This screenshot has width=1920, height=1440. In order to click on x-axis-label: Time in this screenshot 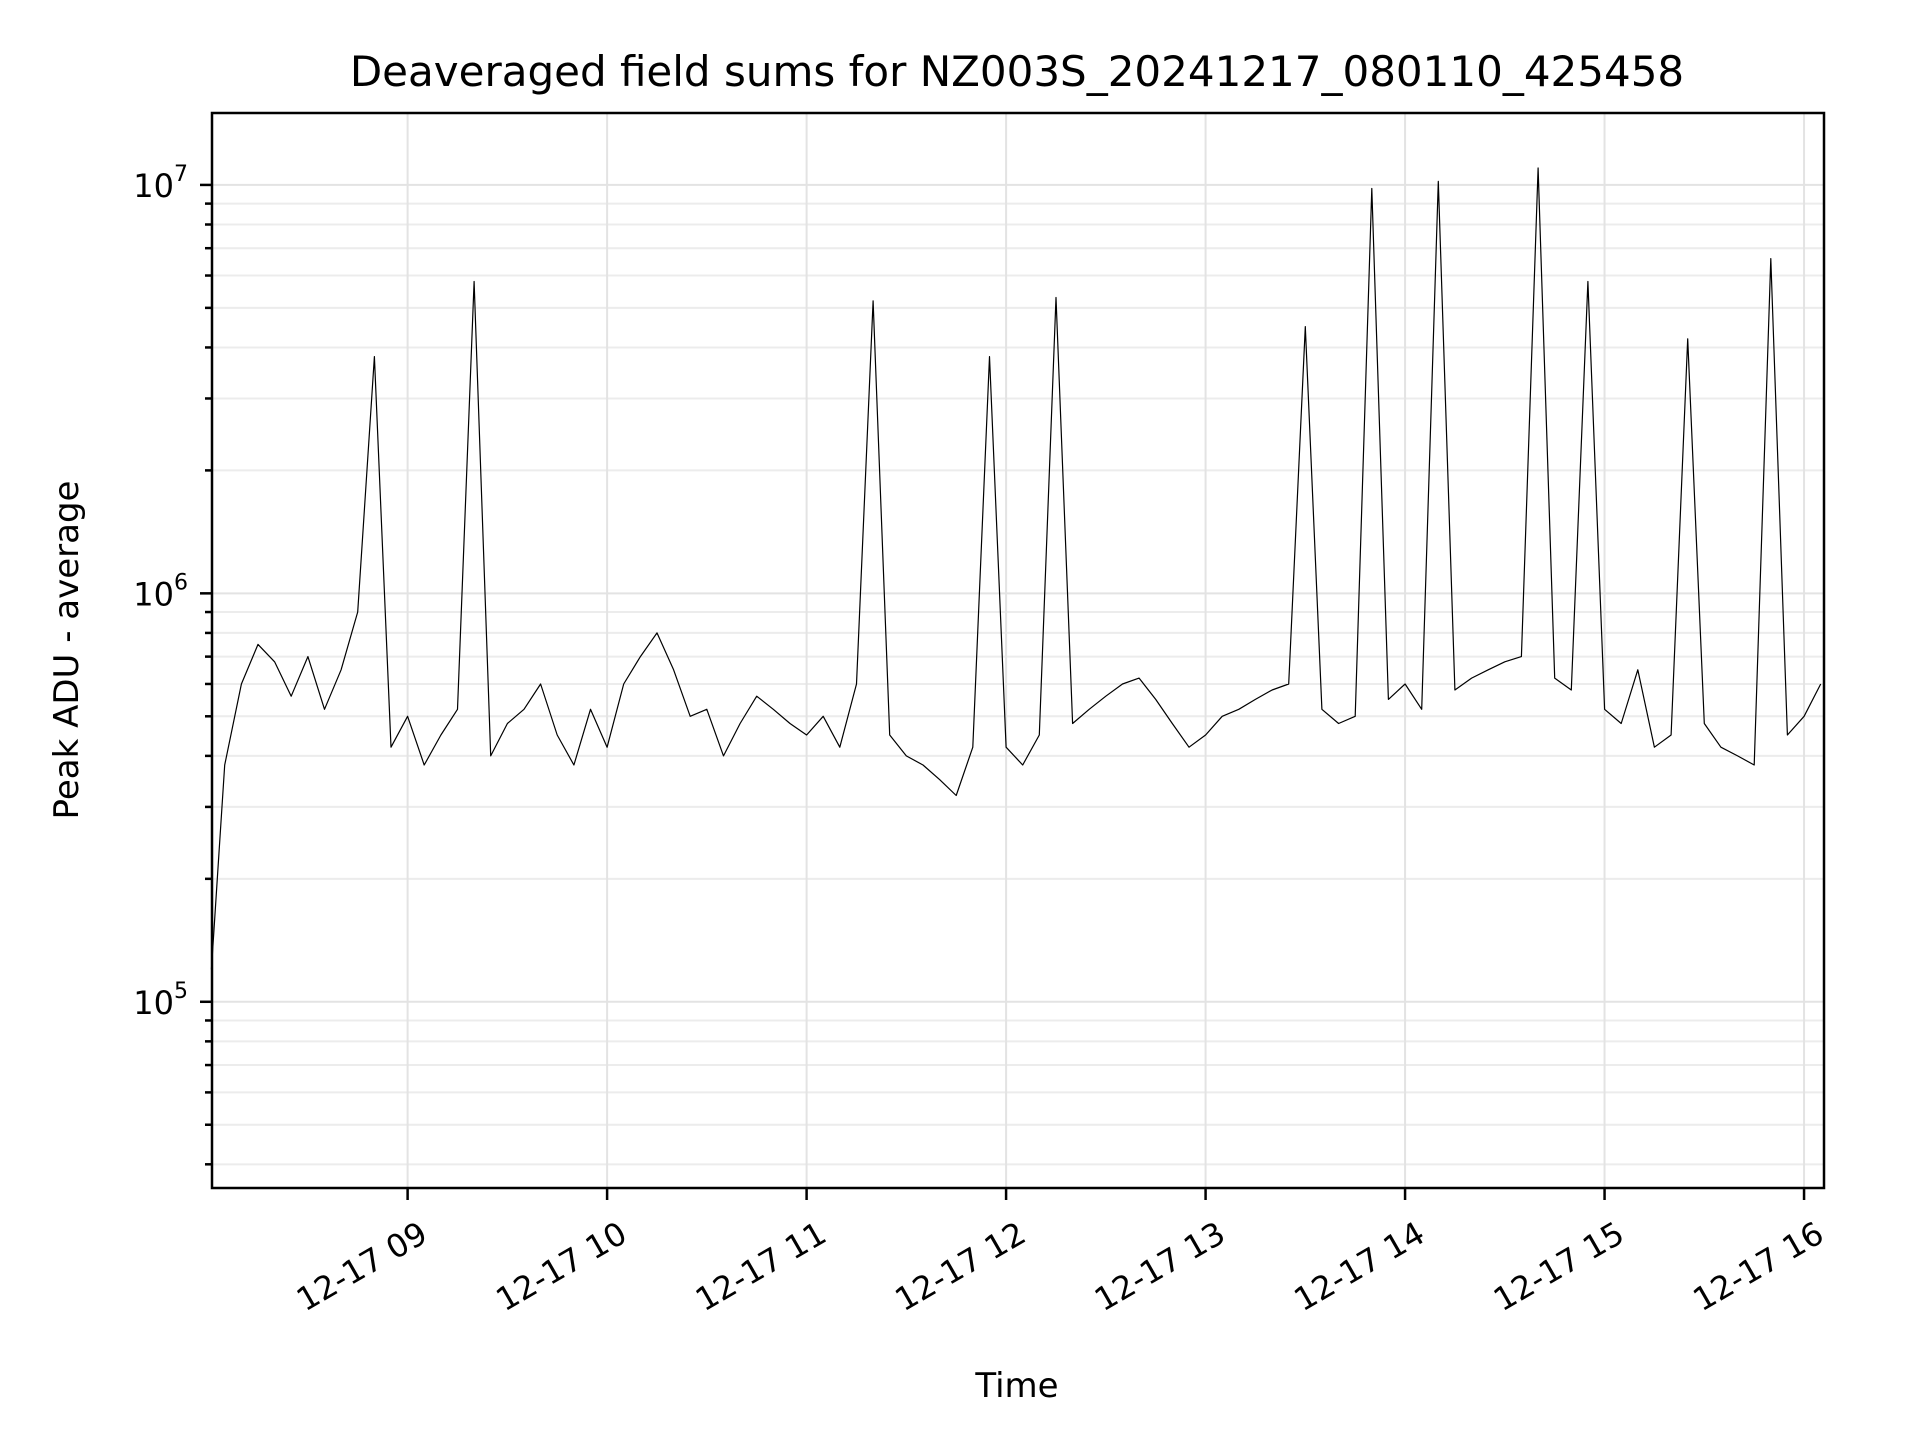, I will do `click(1016, 1386)`.